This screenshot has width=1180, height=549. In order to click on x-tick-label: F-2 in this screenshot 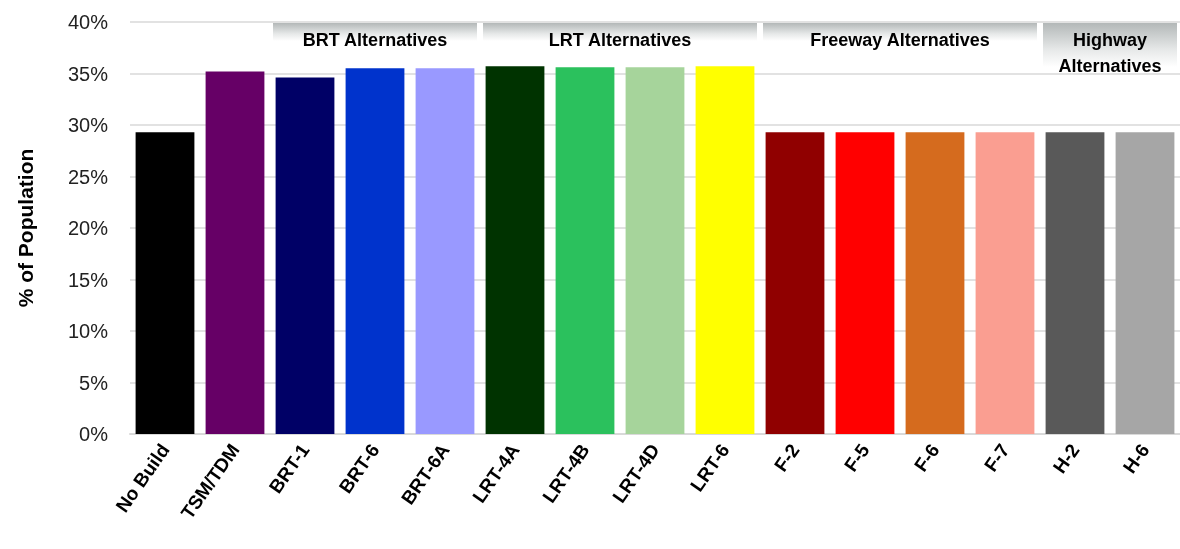, I will do `click(787, 457)`.